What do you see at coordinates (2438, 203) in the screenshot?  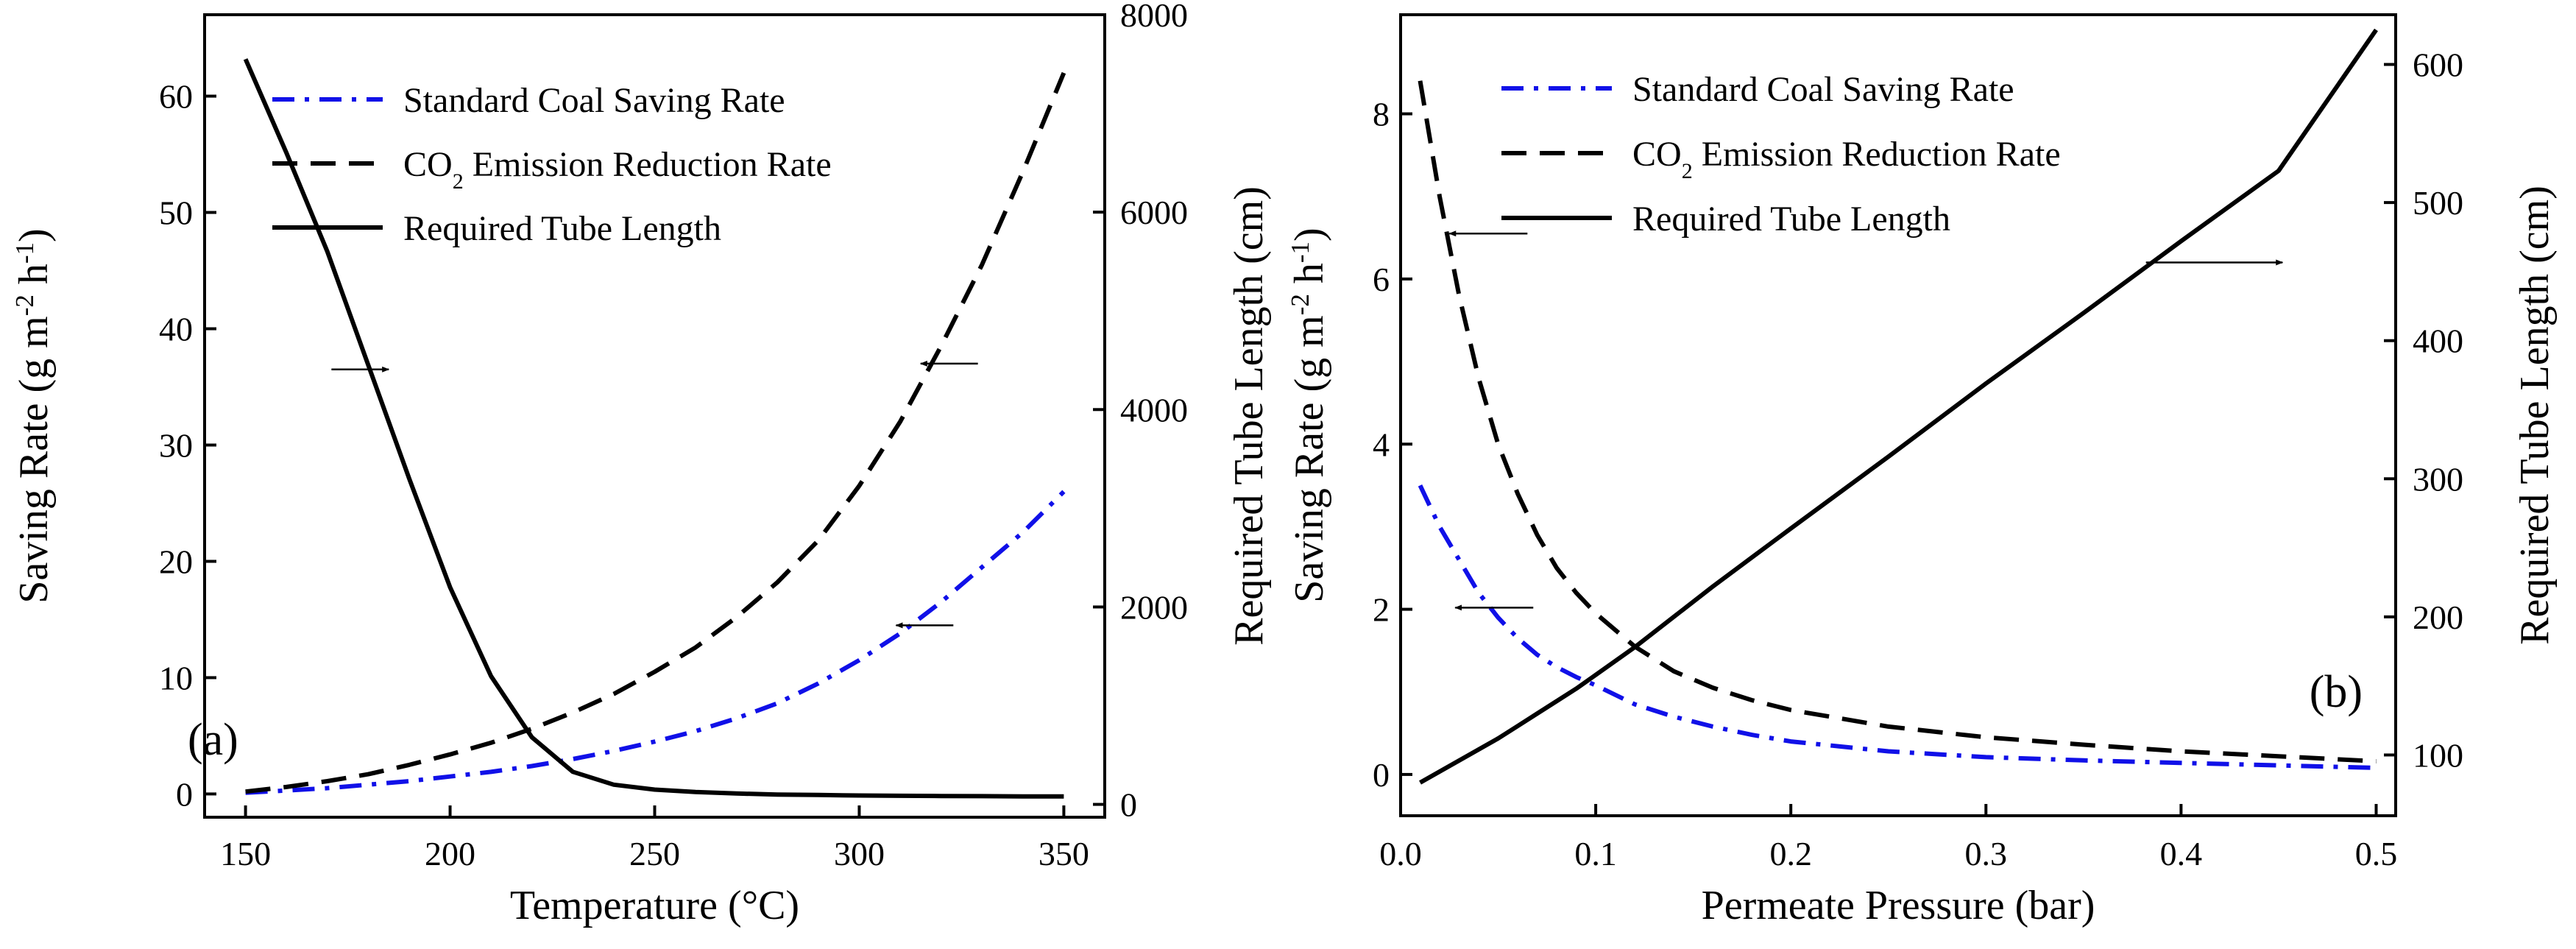 I see `y2-tick-label: 500` at bounding box center [2438, 203].